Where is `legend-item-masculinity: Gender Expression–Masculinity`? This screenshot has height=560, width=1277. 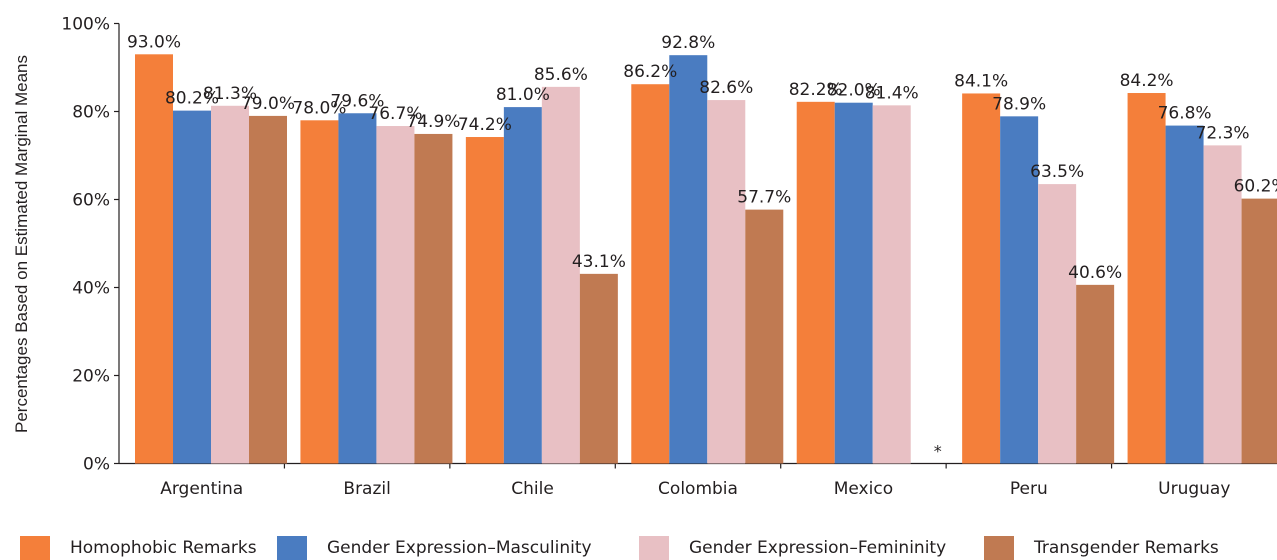 legend-item-masculinity: Gender Expression–Masculinity is located at coordinates (434, 548).